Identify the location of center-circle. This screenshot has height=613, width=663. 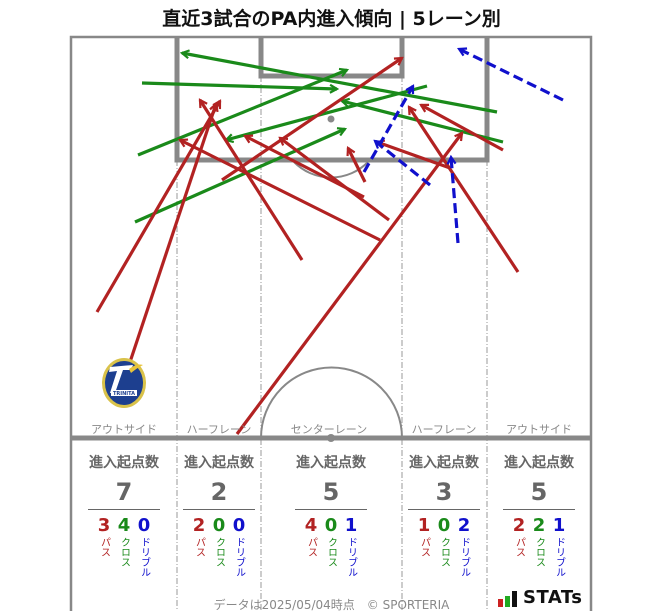
(331, 402).